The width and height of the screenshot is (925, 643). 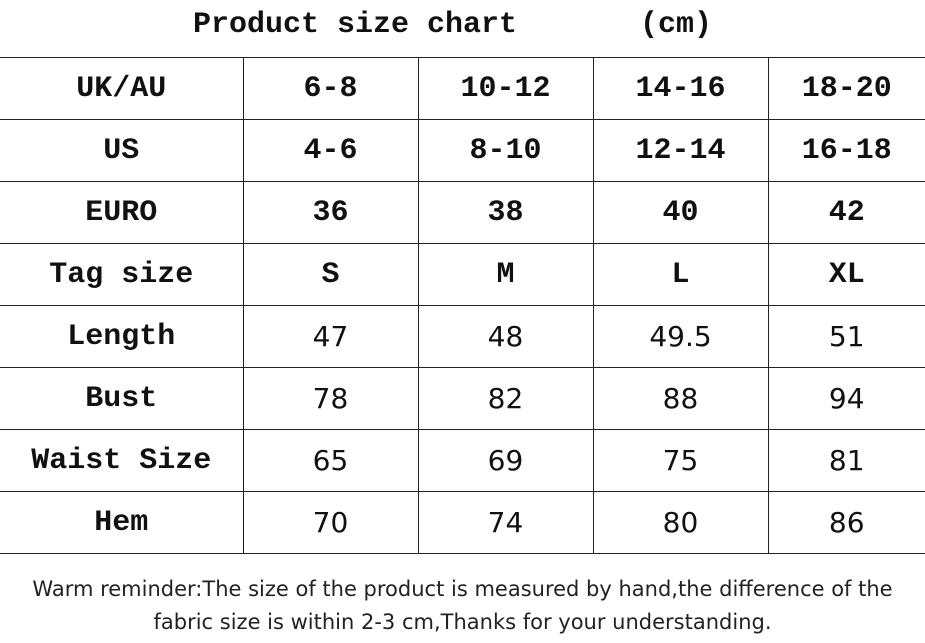 I want to click on table-cell: 86, so click(x=846, y=522).